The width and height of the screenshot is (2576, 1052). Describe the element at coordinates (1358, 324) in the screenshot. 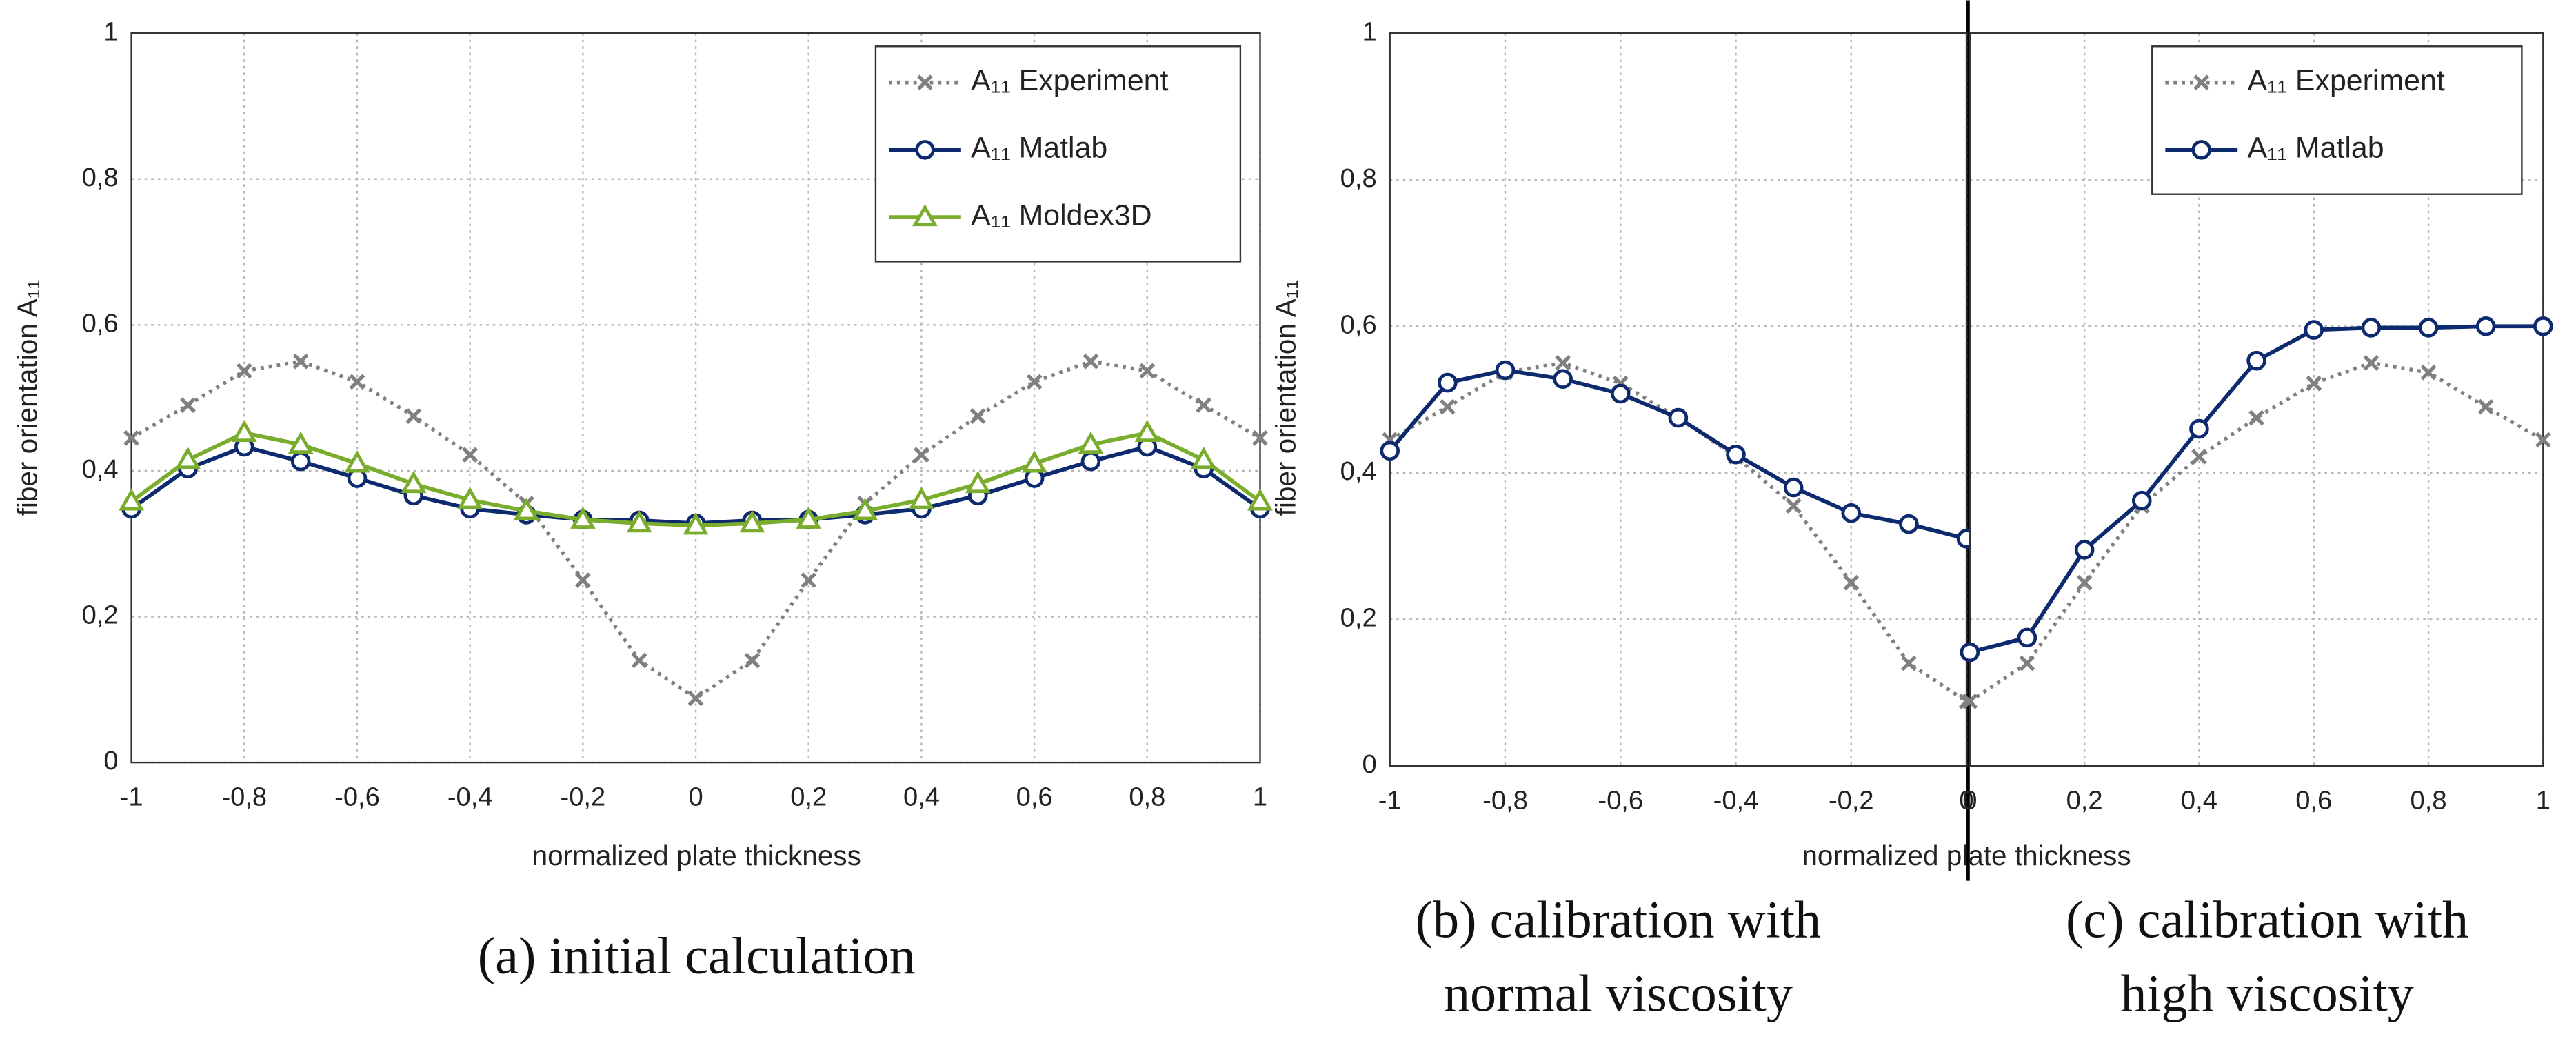

I see `y-tick-label: 0,6` at that location.